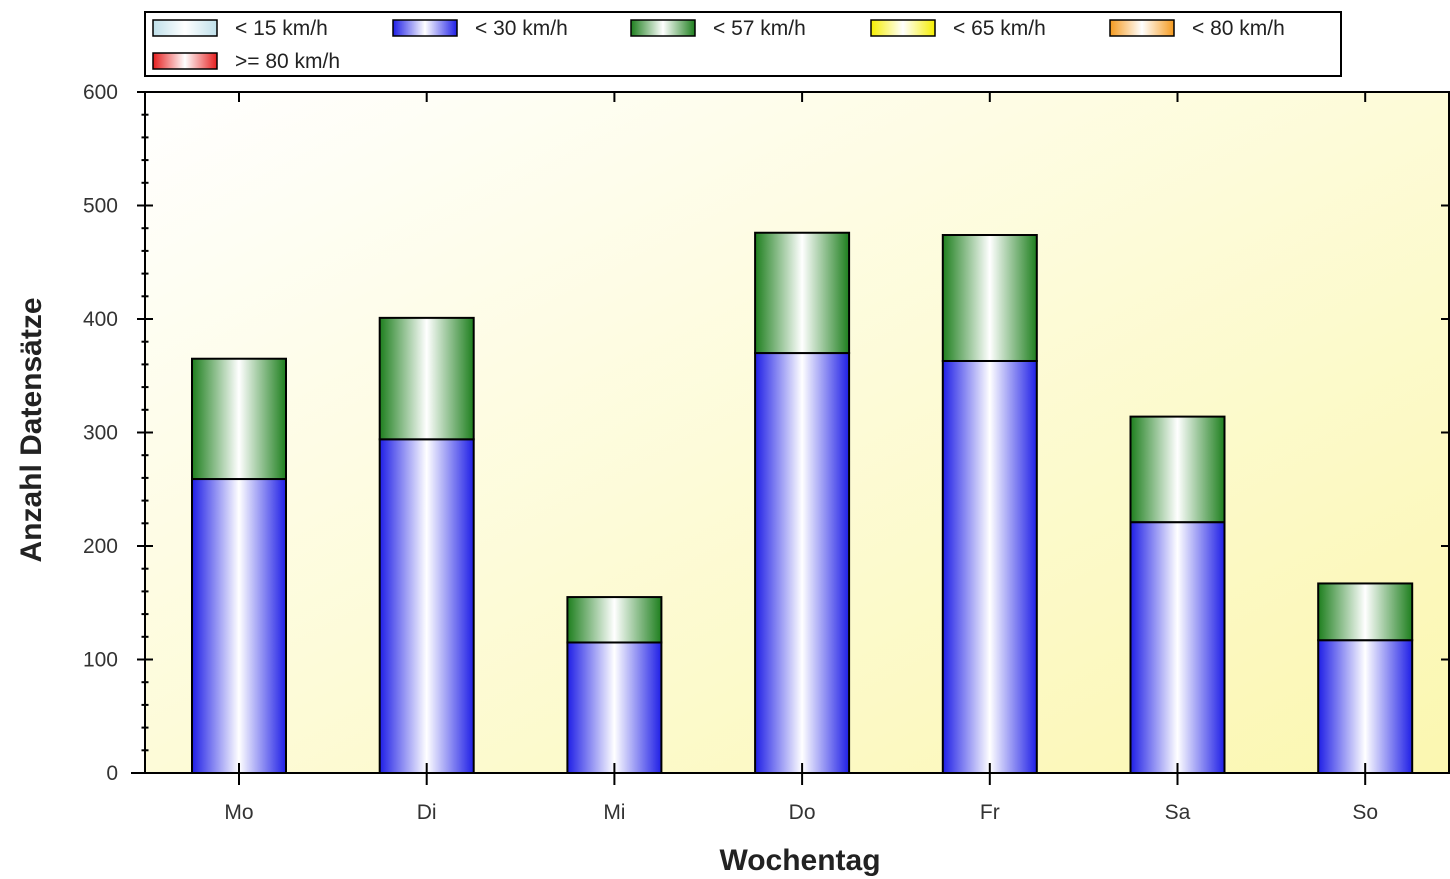 The image size is (1450, 879). Describe the element at coordinates (1177, 647) in the screenshot. I see `bar-sa-series-1-30-km-h` at that location.